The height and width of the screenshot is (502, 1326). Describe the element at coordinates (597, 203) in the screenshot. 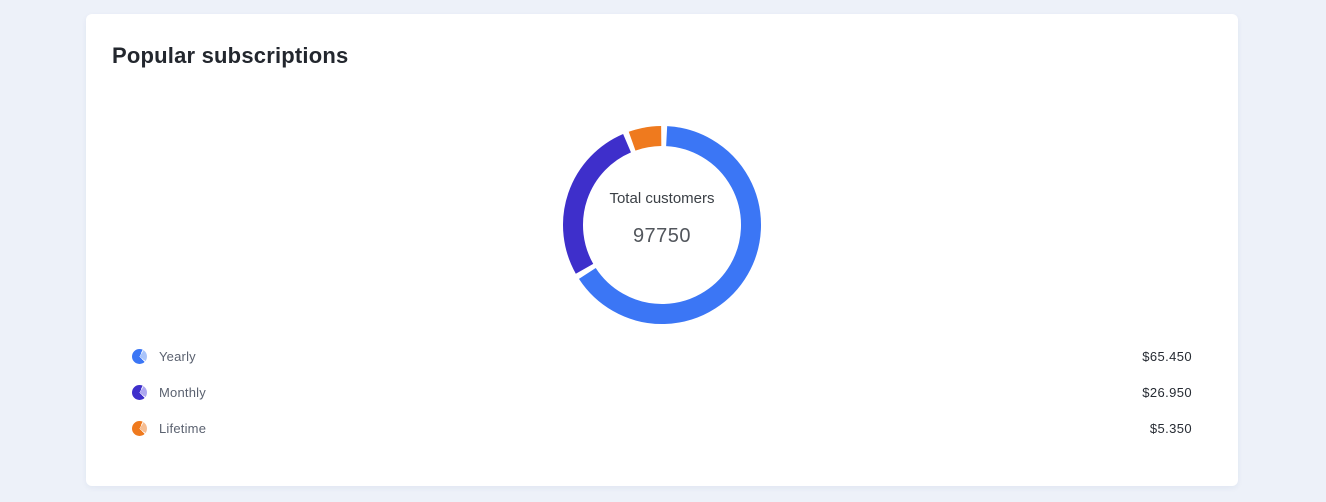

I see `donut-segment-monthly` at that location.